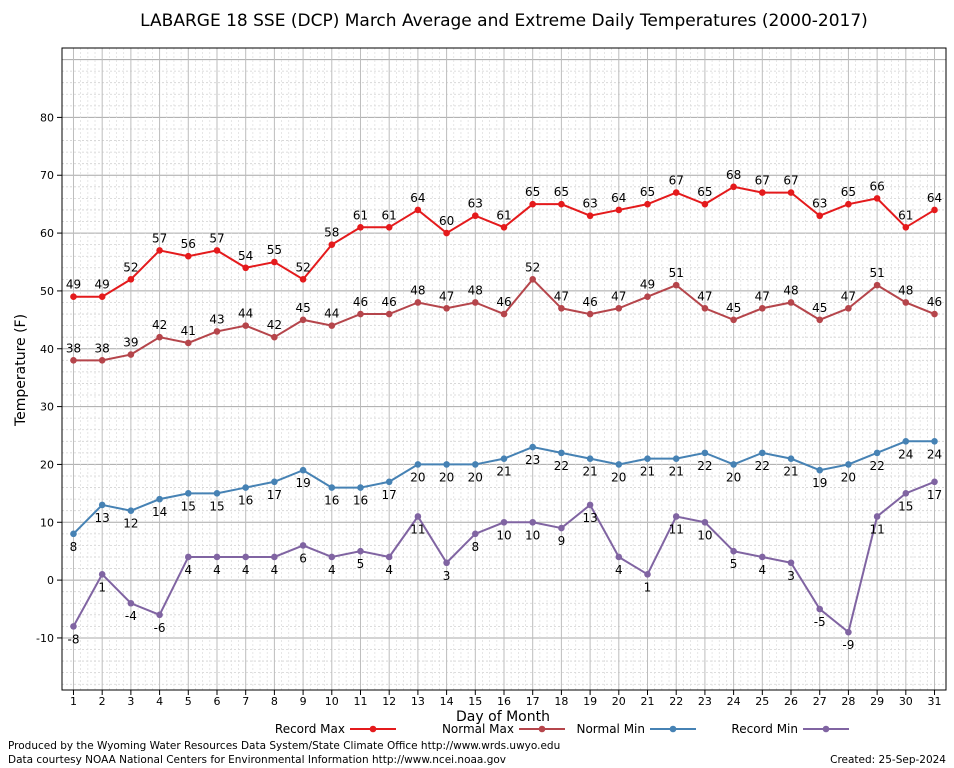 Image resolution: width=954 pixels, height=768 pixels. Describe the element at coordinates (102, 285) in the screenshot. I see `record-max-data-label: 49` at that location.